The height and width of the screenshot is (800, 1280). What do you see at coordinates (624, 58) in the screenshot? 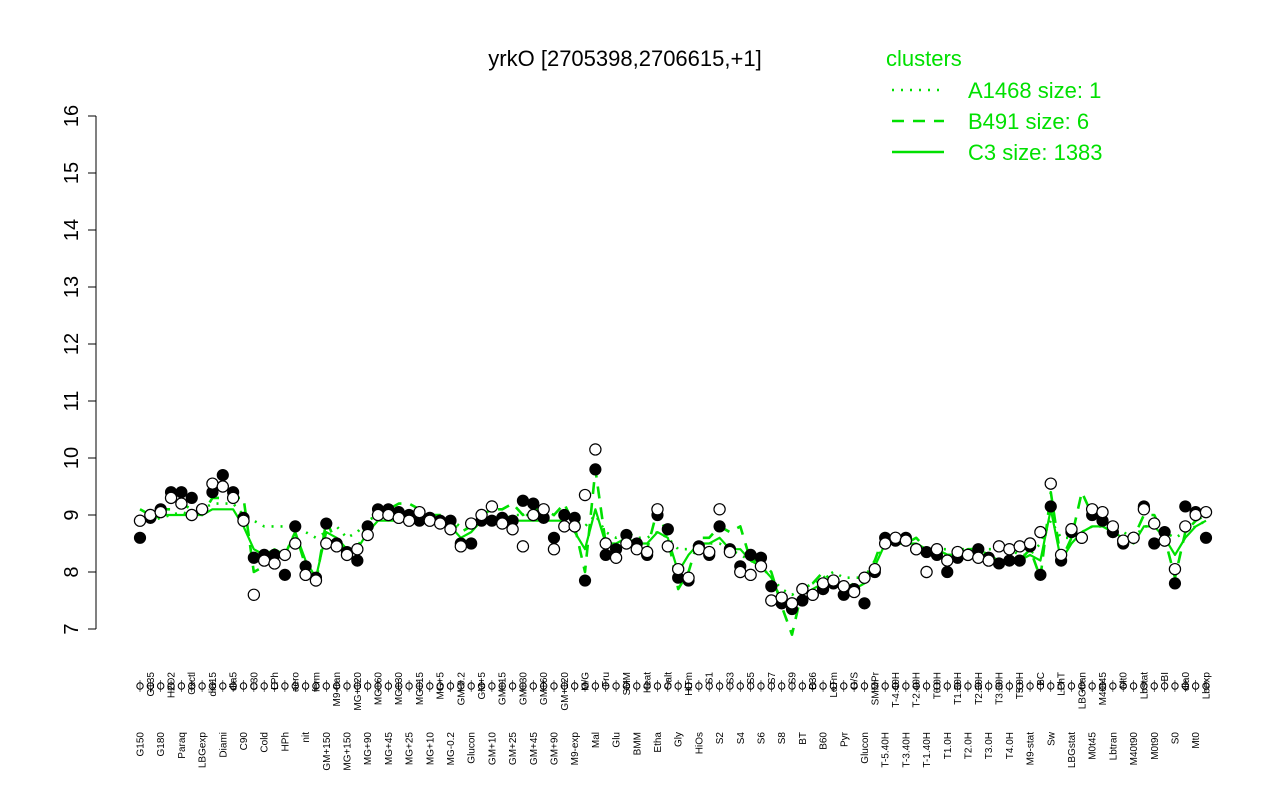
I see `chart-title: yrkO [2705398,2706615,+1]` at bounding box center [624, 58].